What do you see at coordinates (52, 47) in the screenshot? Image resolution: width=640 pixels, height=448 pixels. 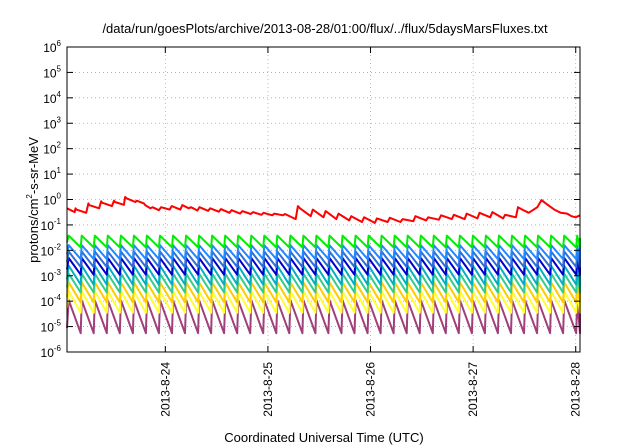 I see `y-tick-label: 10⁶` at bounding box center [52, 47].